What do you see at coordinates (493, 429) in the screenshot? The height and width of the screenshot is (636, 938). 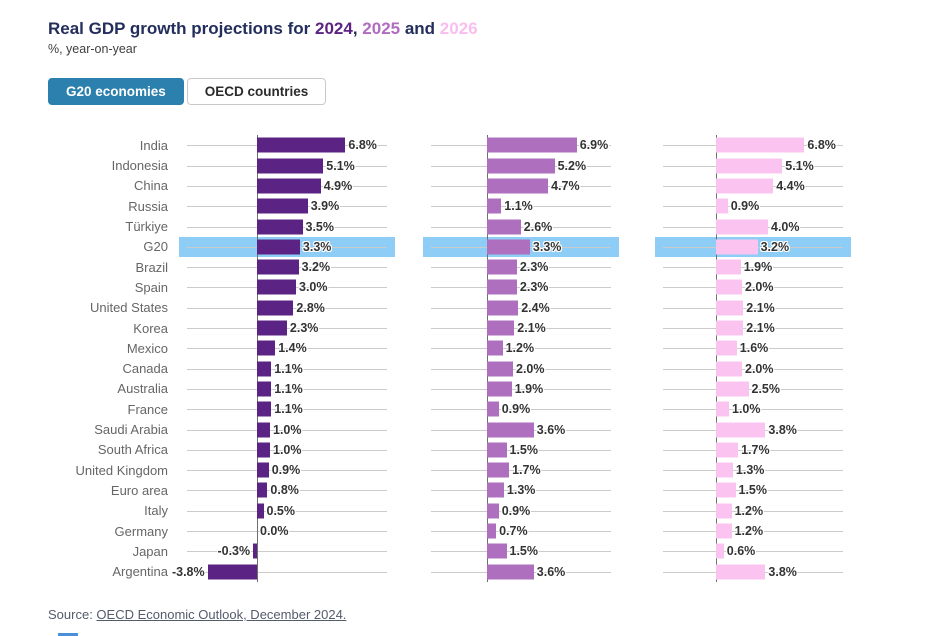 I see `chart-row-saudi-arabia: Saudi Arabia 1.0% 3.6% 3.8%` at bounding box center [493, 429].